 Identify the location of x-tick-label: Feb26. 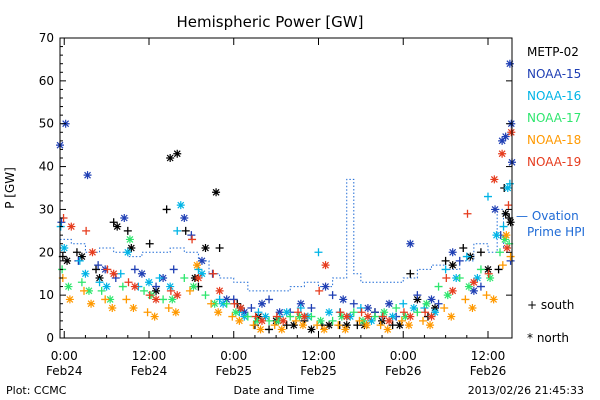
(403, 371).